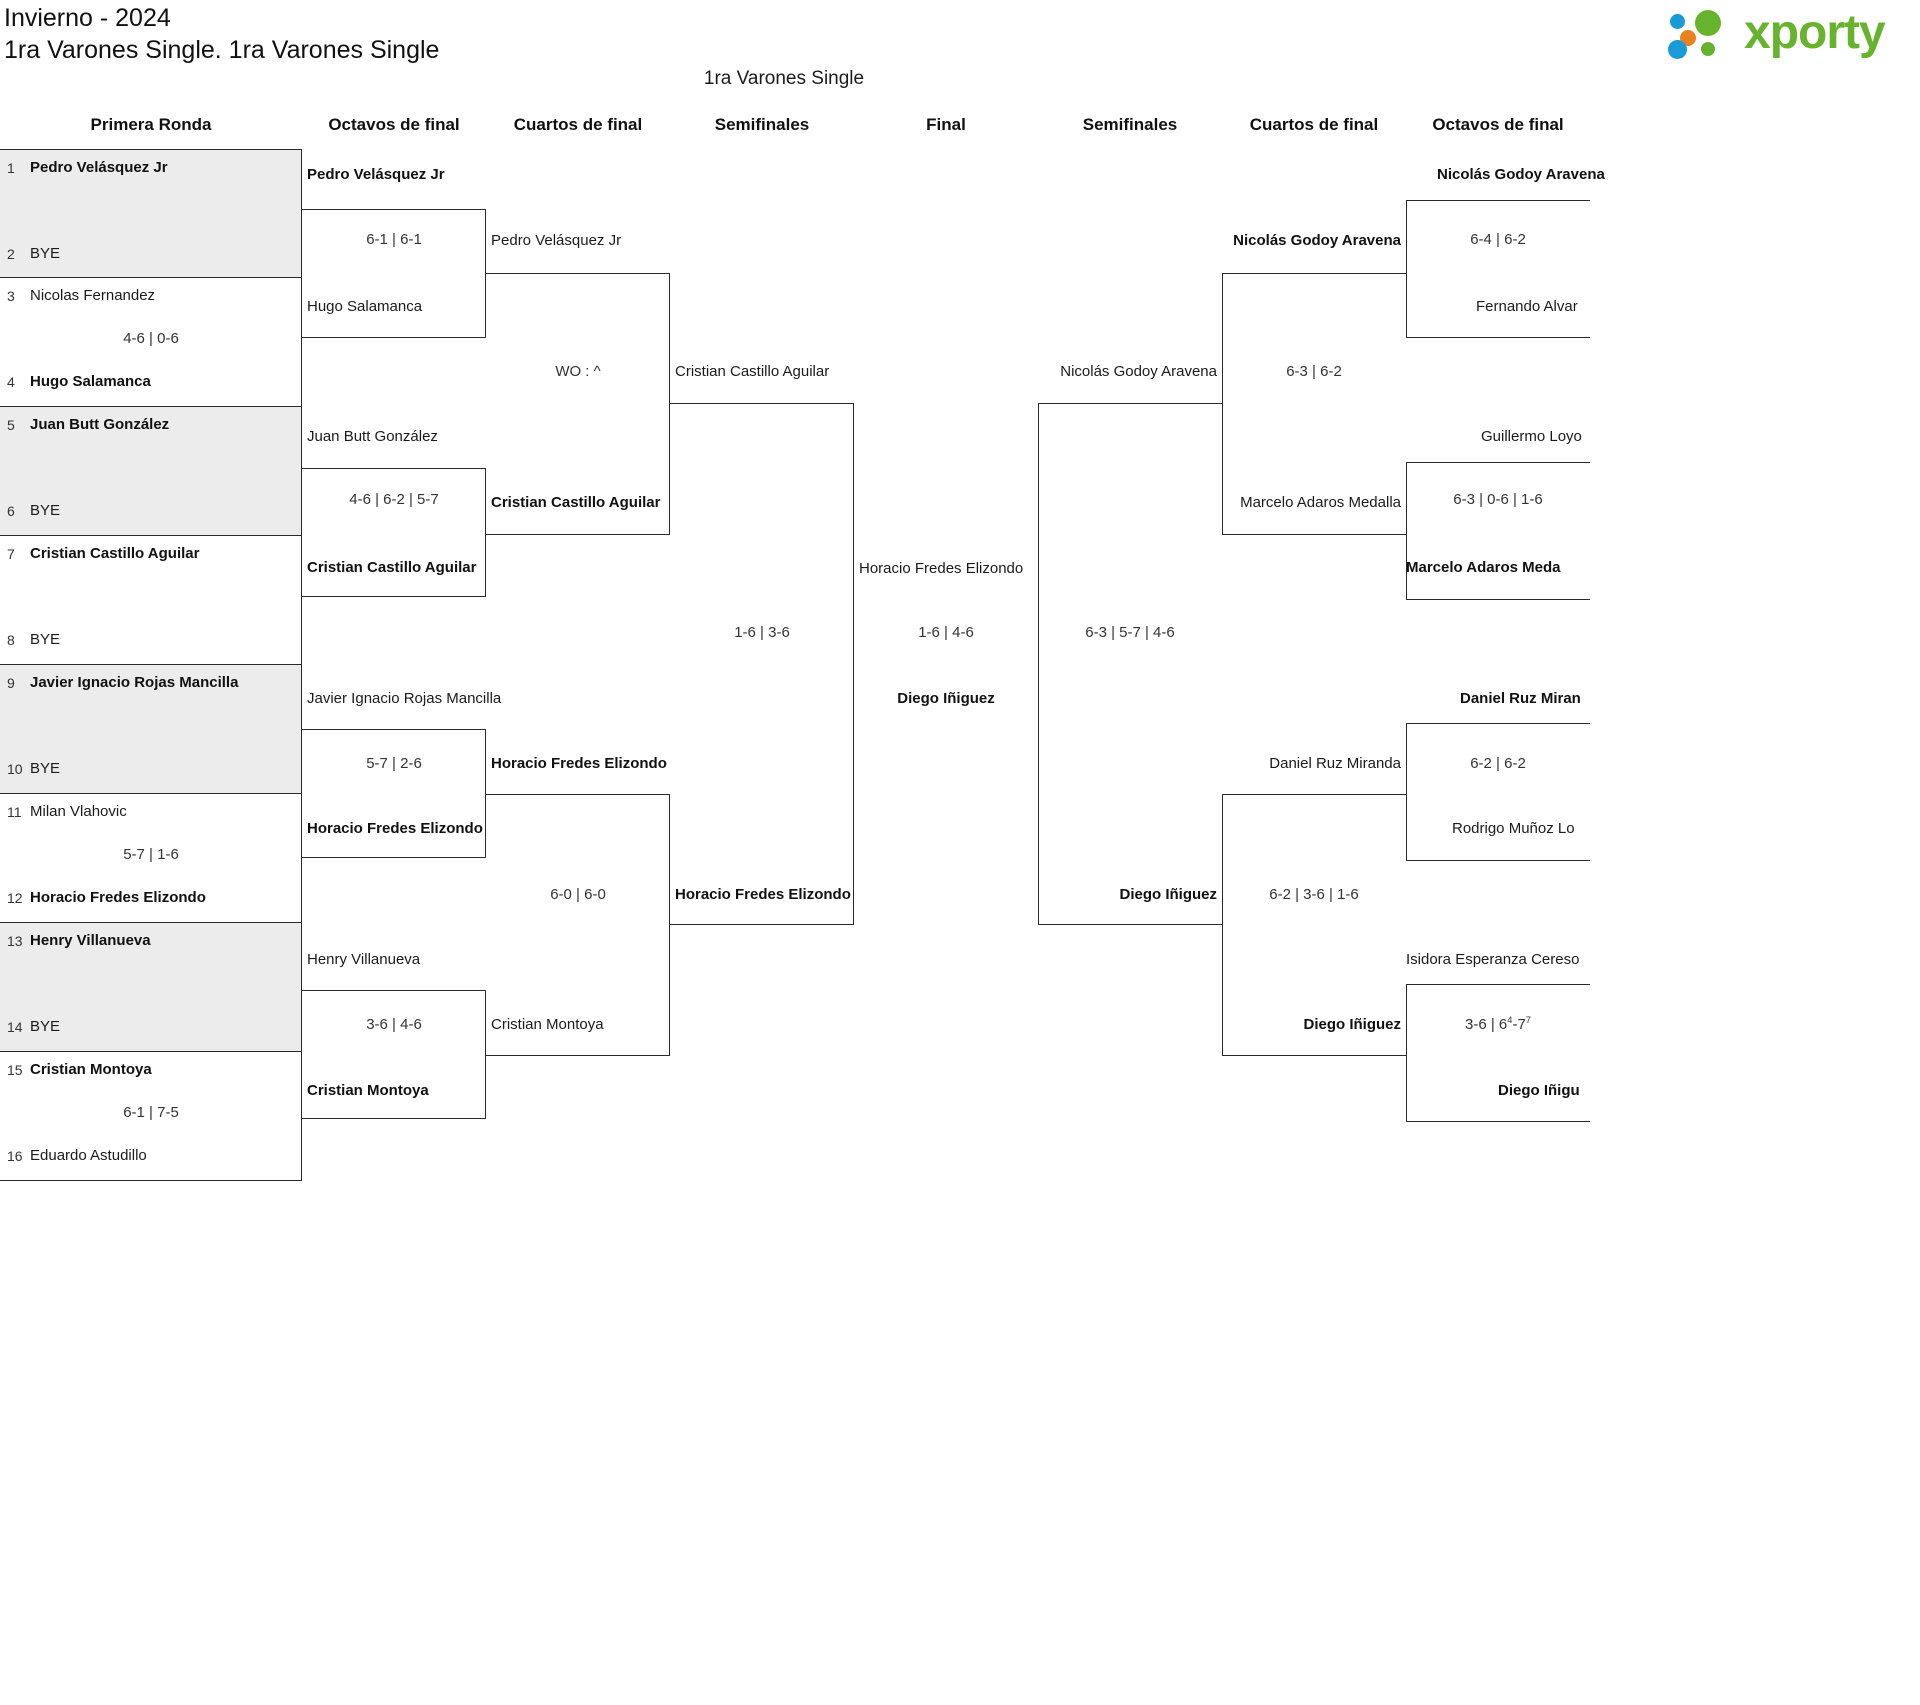  What do you see at coordinates (15, 898) in the screenshot?
I see `seed-number: 12` at bounding box center [15, 898].